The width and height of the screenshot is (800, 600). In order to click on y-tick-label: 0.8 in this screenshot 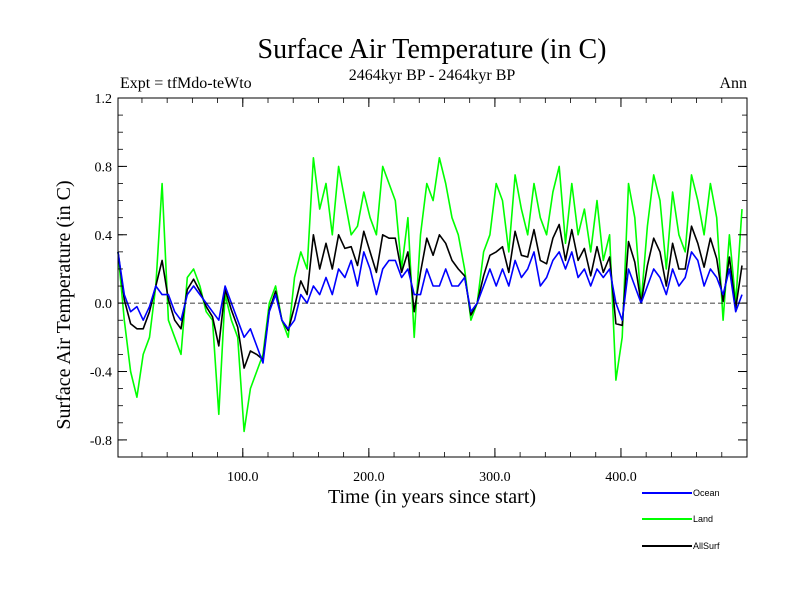, I will do `click(104, 167)`.